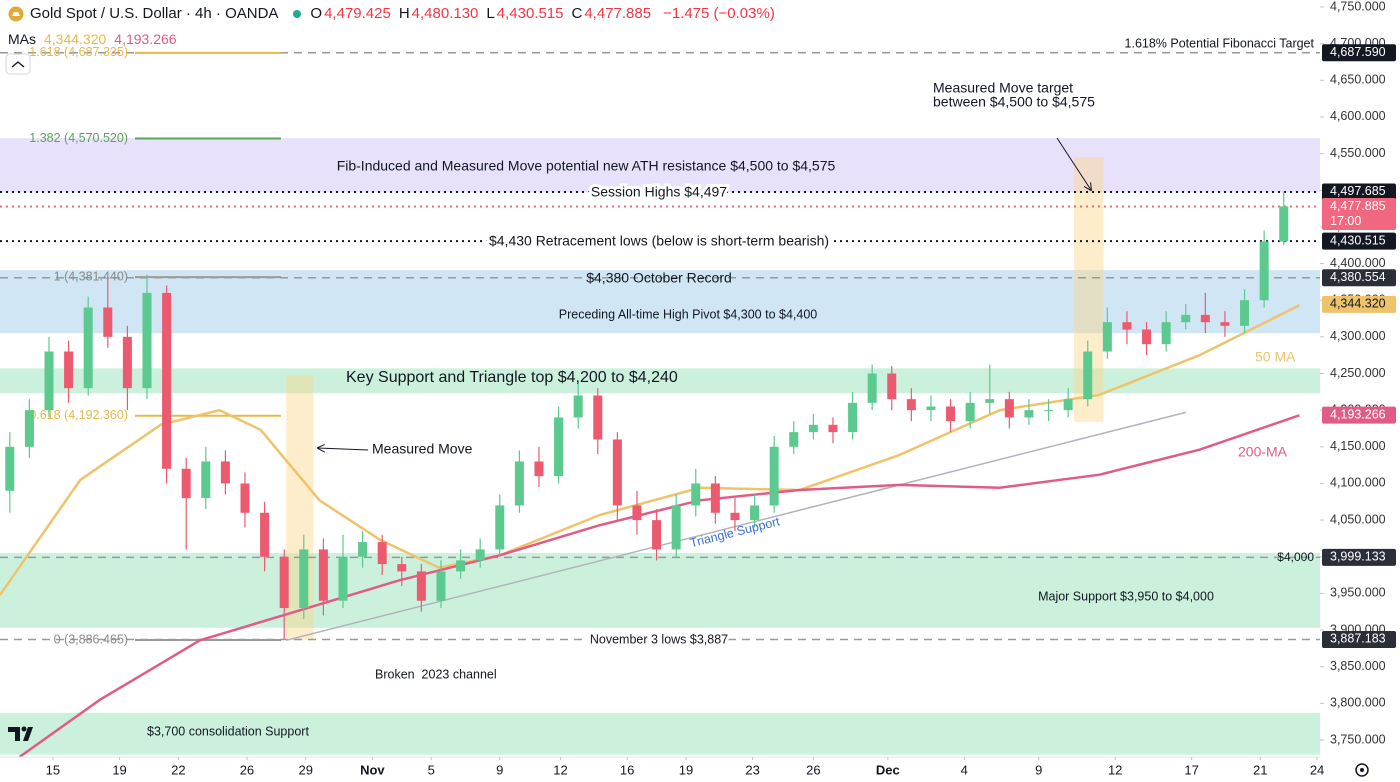 The width and height of the screenshot is (1400, 782). What do you see at coordinates (577, 13) in the screenshot?
I see `ohlc-key: C` at bounding box center [577, 13].